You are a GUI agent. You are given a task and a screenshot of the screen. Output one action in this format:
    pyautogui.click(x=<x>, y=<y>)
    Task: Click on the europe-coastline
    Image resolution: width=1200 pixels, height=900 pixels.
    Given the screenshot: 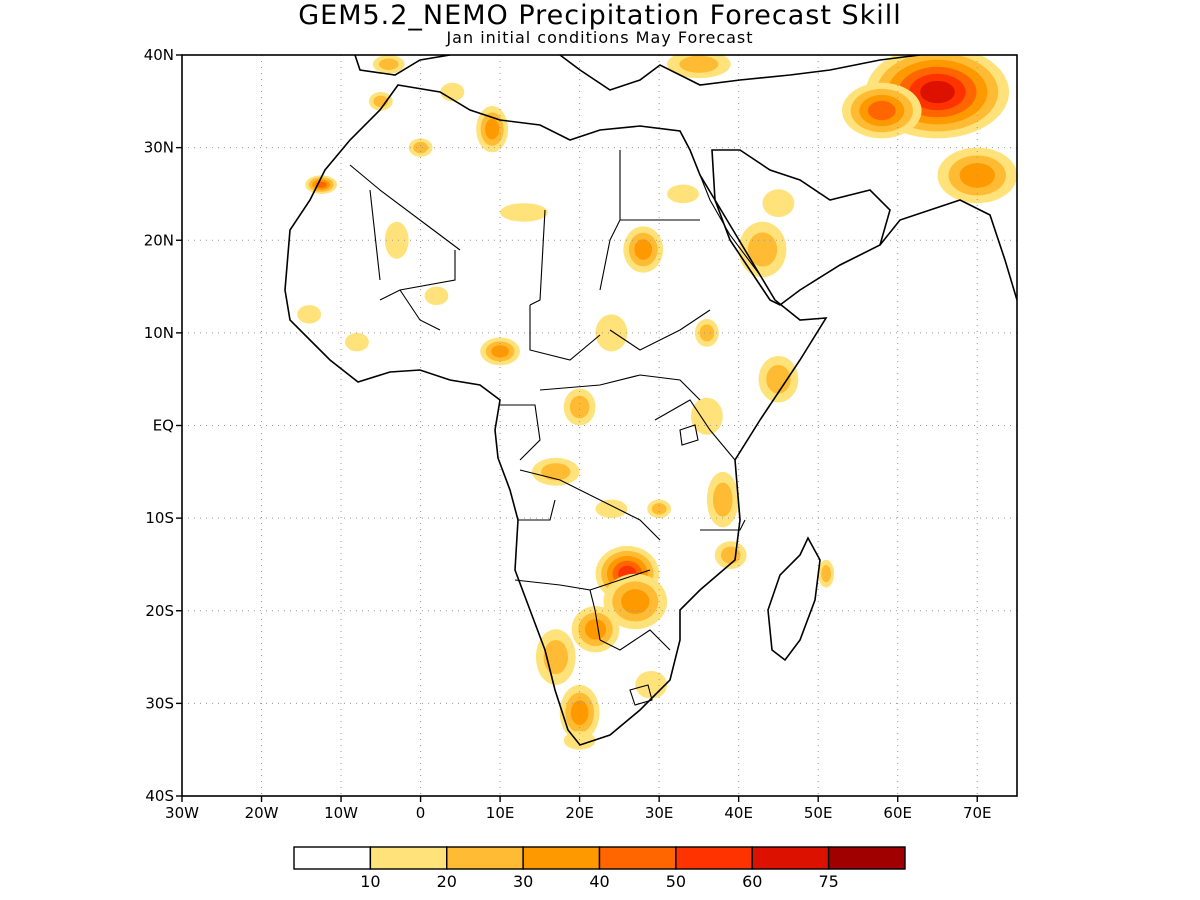 What is the action you would take?
    pyautogui.click(x=637, y=73)
    